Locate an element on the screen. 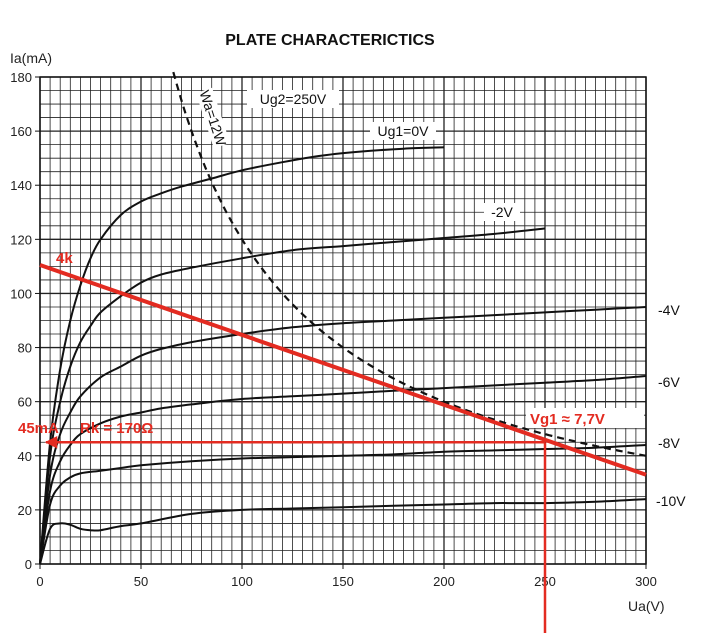 The height and width of the screenshot is (633, 708). y-tick-label: 160 is located at coordinates (21, 131).